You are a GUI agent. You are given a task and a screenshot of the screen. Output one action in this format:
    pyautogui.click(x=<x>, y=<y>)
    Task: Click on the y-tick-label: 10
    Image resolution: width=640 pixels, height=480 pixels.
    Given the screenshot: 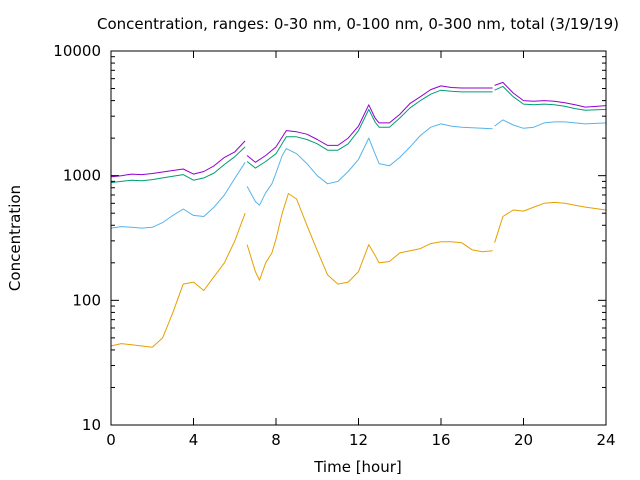 What is the action you would take?
    pyautogui.click(x=91, y=425)
    